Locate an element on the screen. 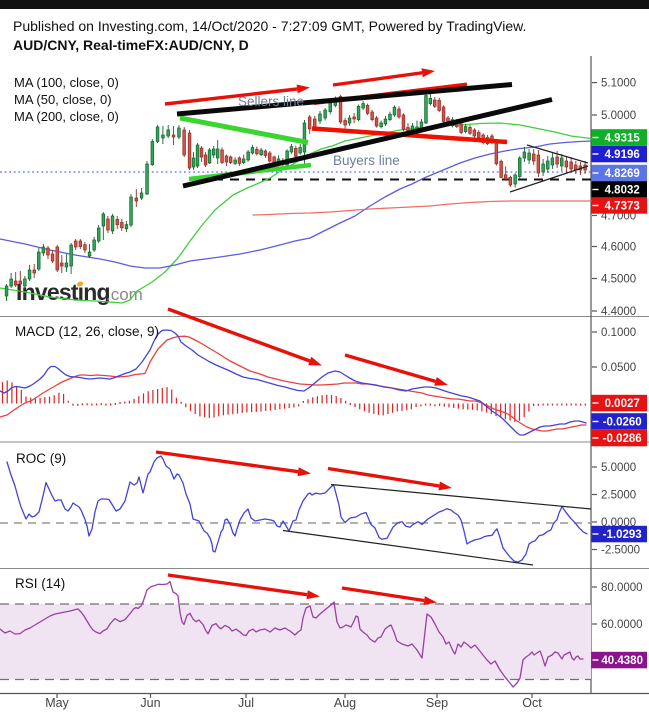 Image resolution: width=649 pixels, height=713 pixels. svg-text: 4.6000 is located at coordinates (618, 248).